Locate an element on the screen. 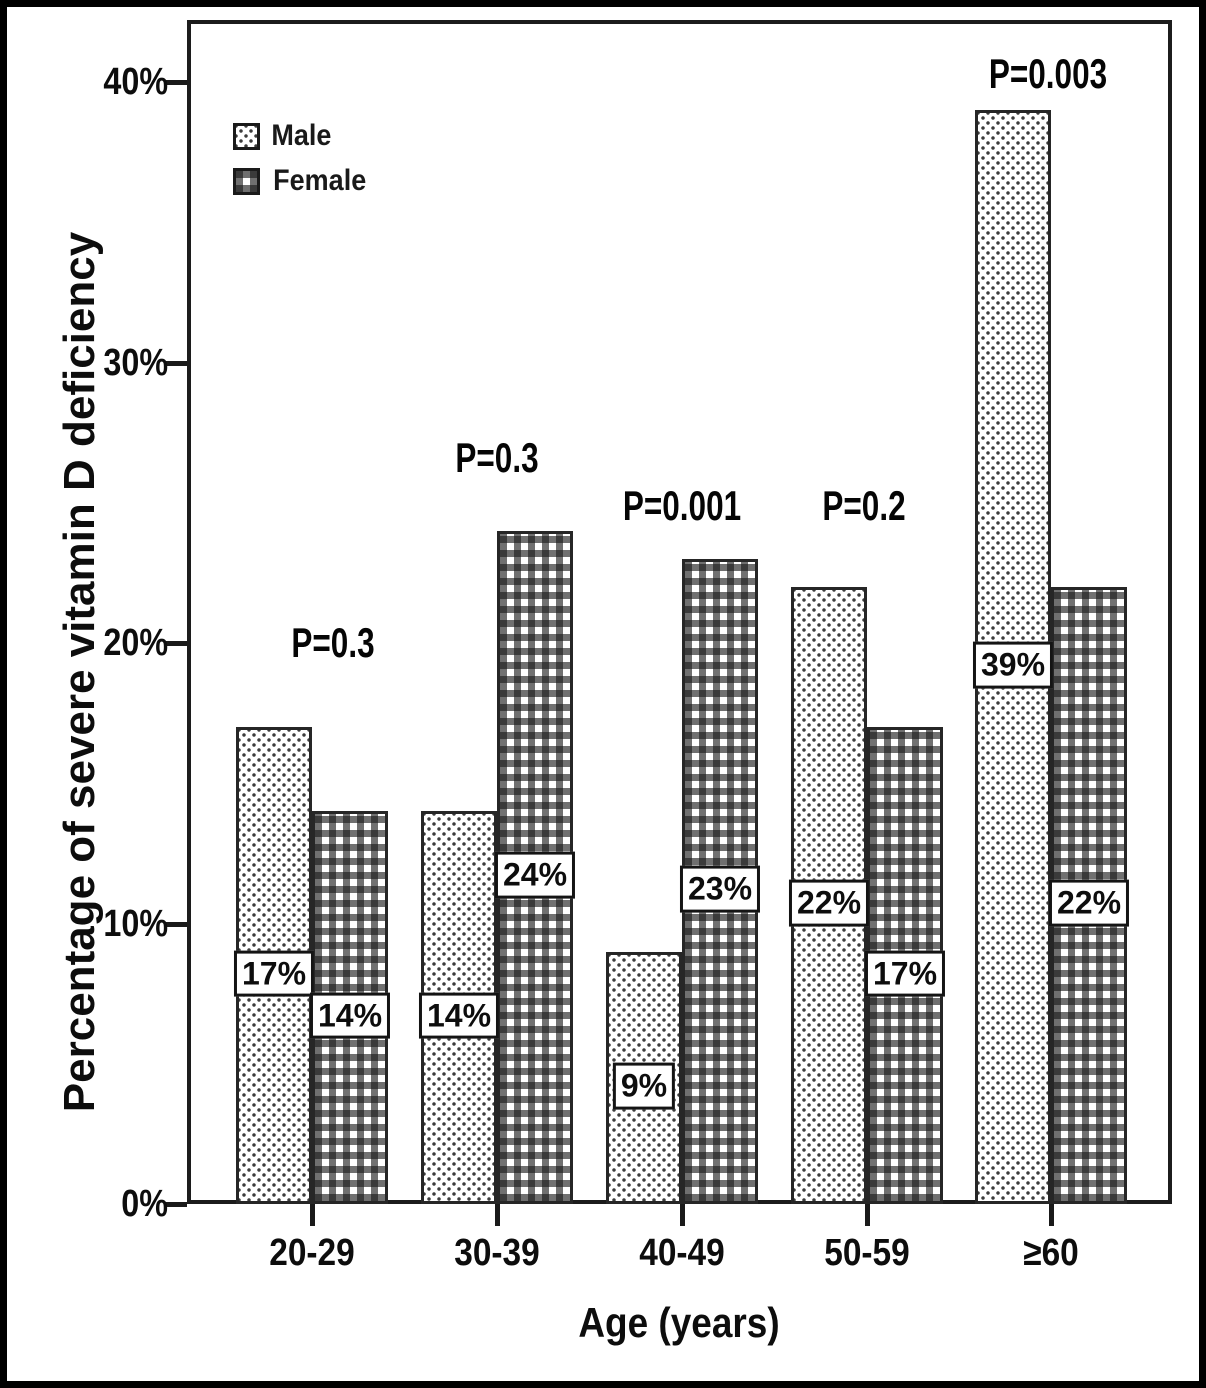 This screenshot has height=1388, width=1206. legend-label-text: Female is located at coordinates (320, 180).